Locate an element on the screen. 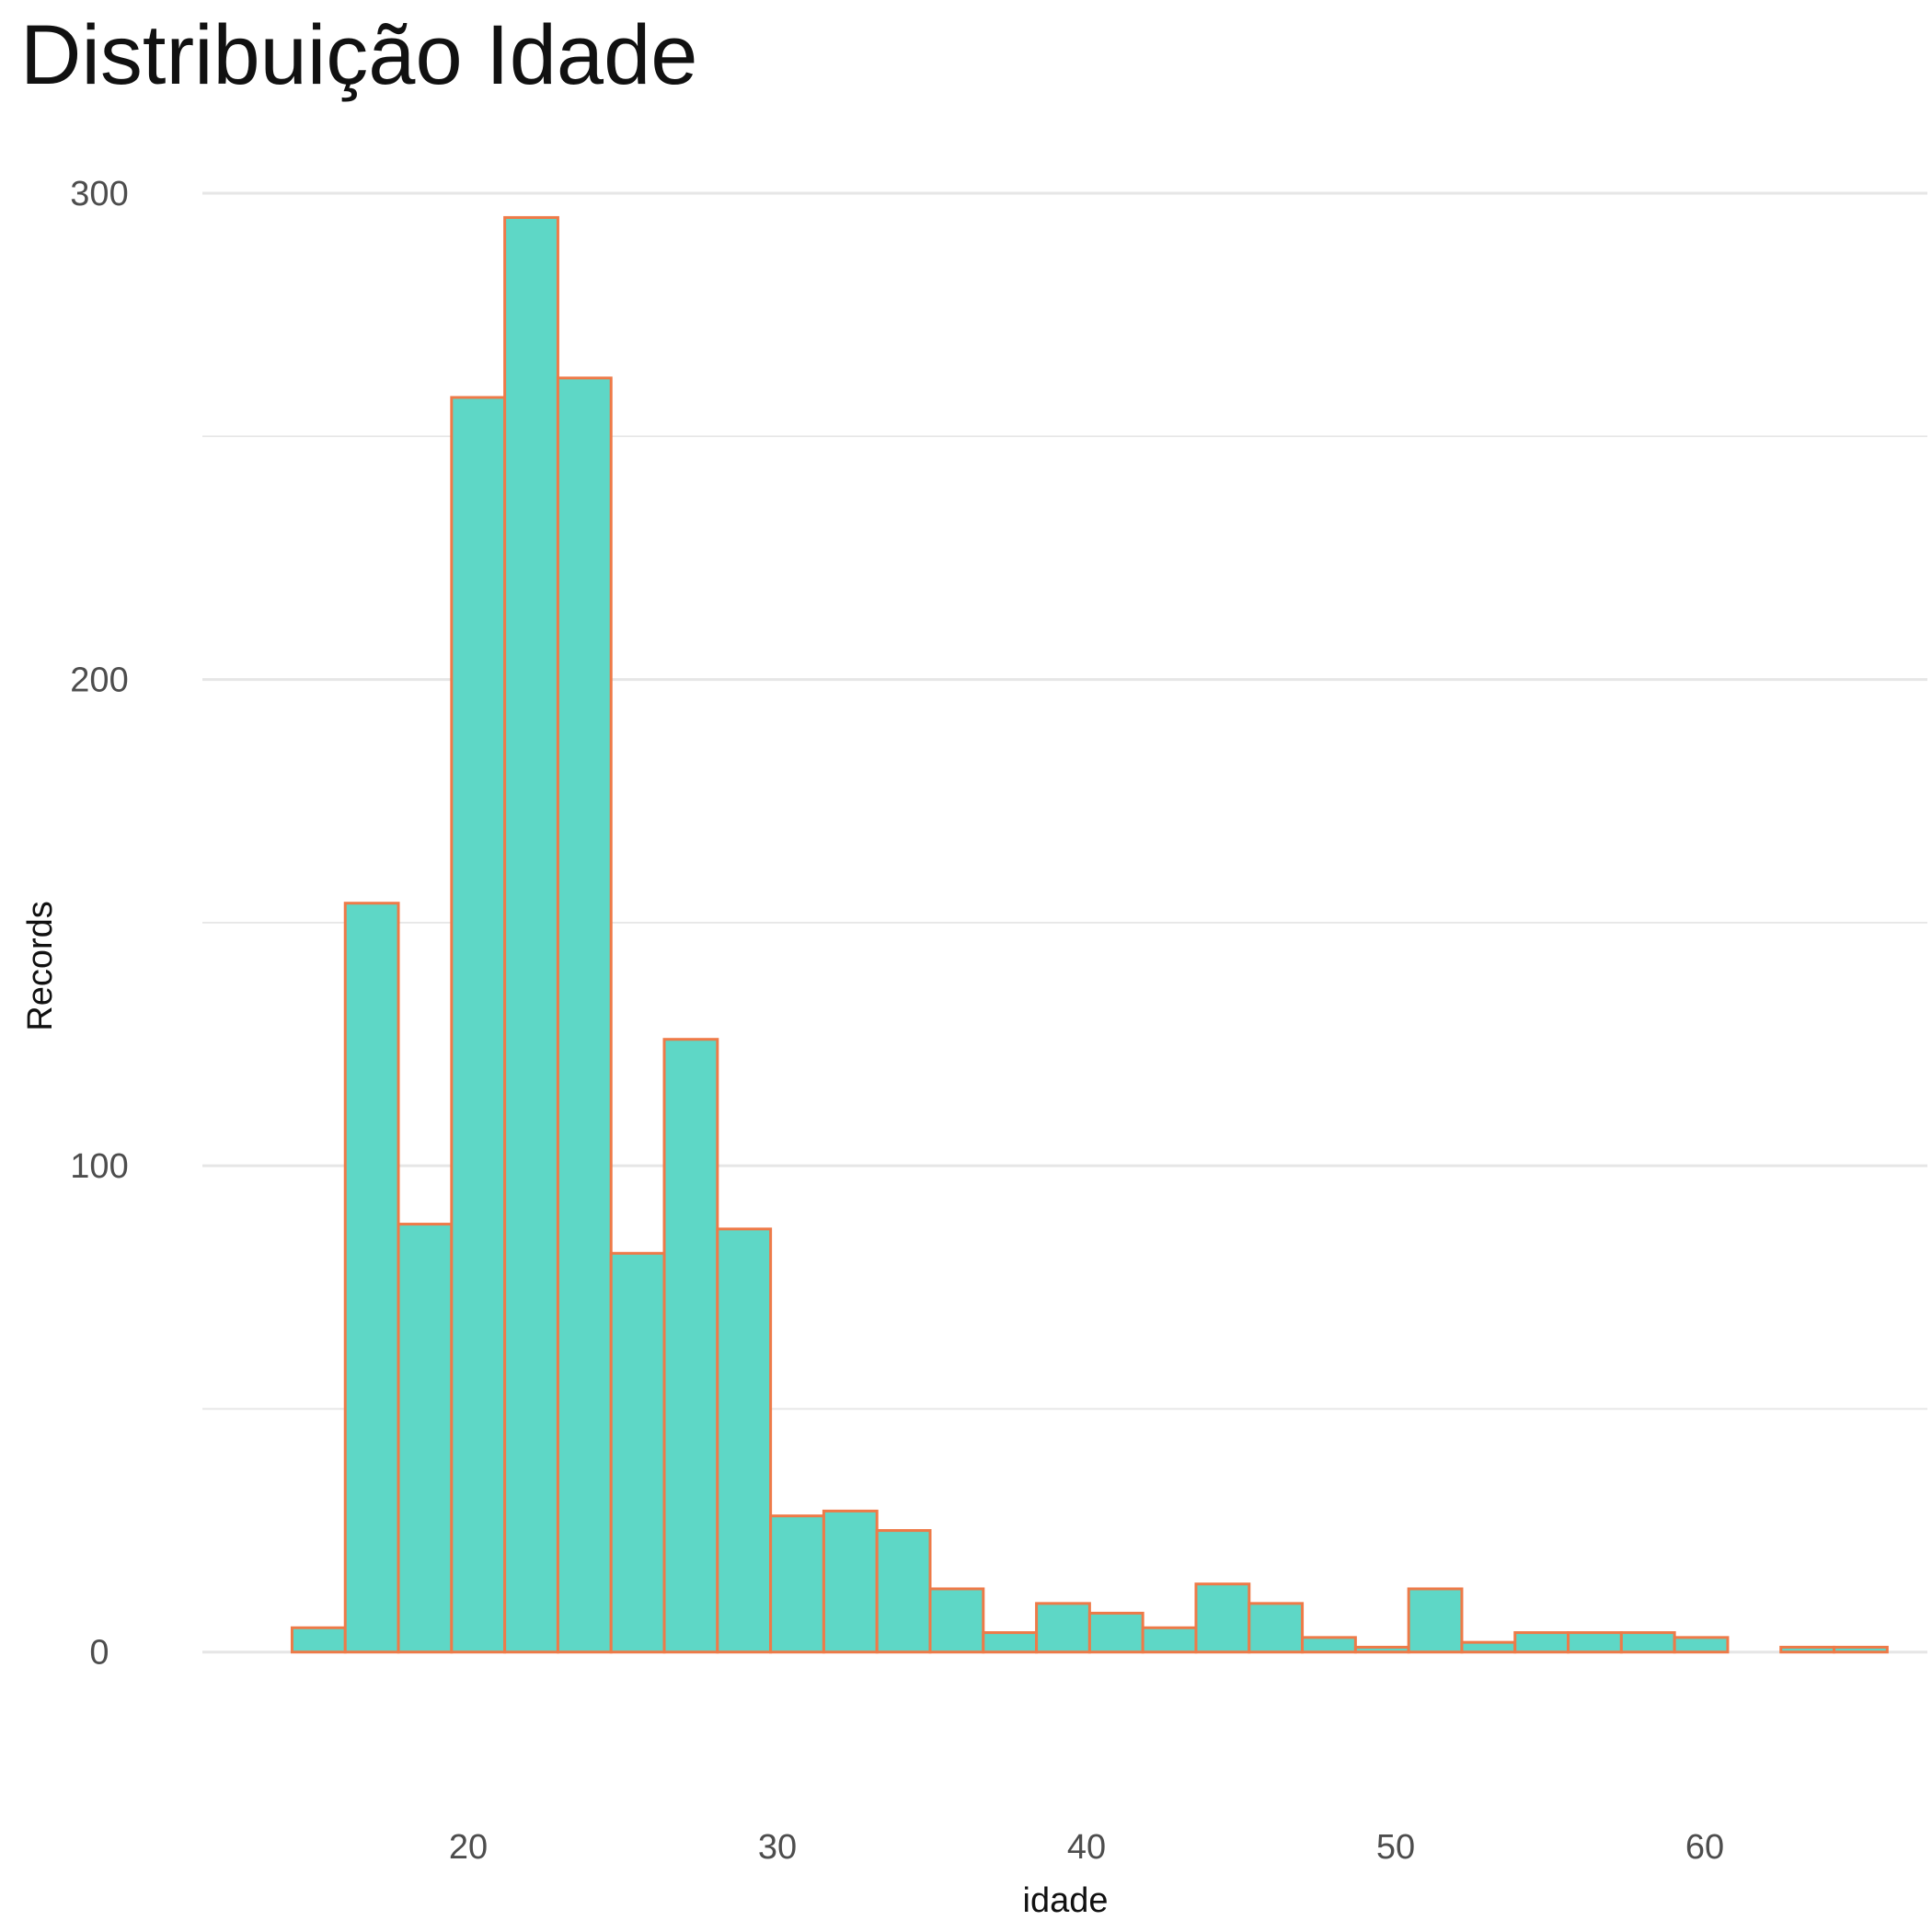  x-tick-label: 40 is located at coordinates (1086, 1847).